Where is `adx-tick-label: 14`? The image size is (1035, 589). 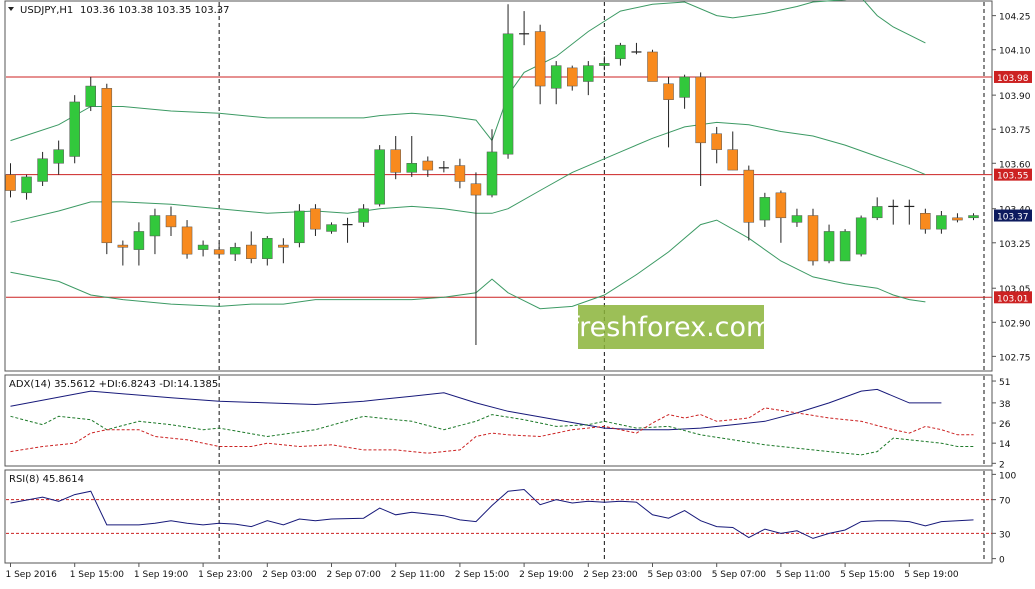
adx-tick-label: 14 is located at coordinates (1005, 445).